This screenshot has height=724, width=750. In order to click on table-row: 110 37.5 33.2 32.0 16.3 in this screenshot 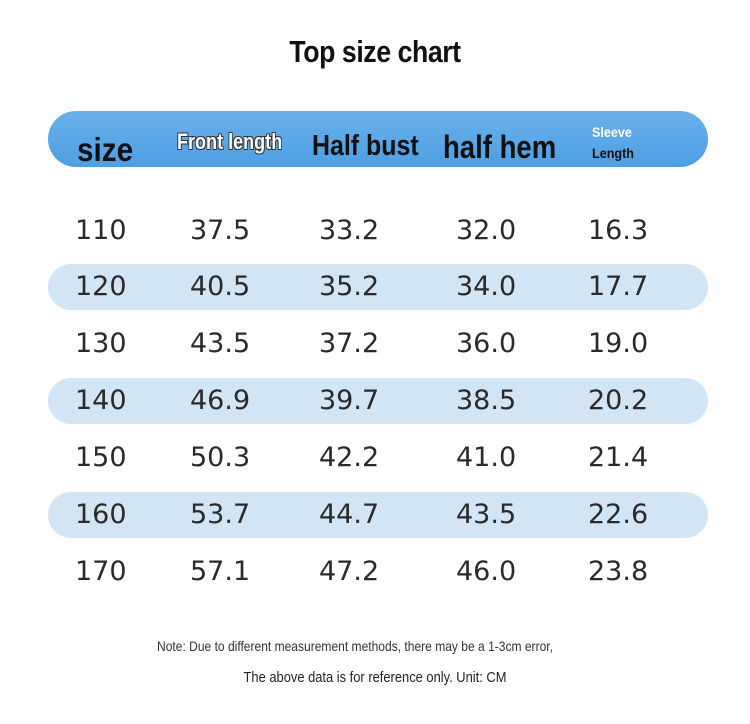, I will do `click(378, 231)`.